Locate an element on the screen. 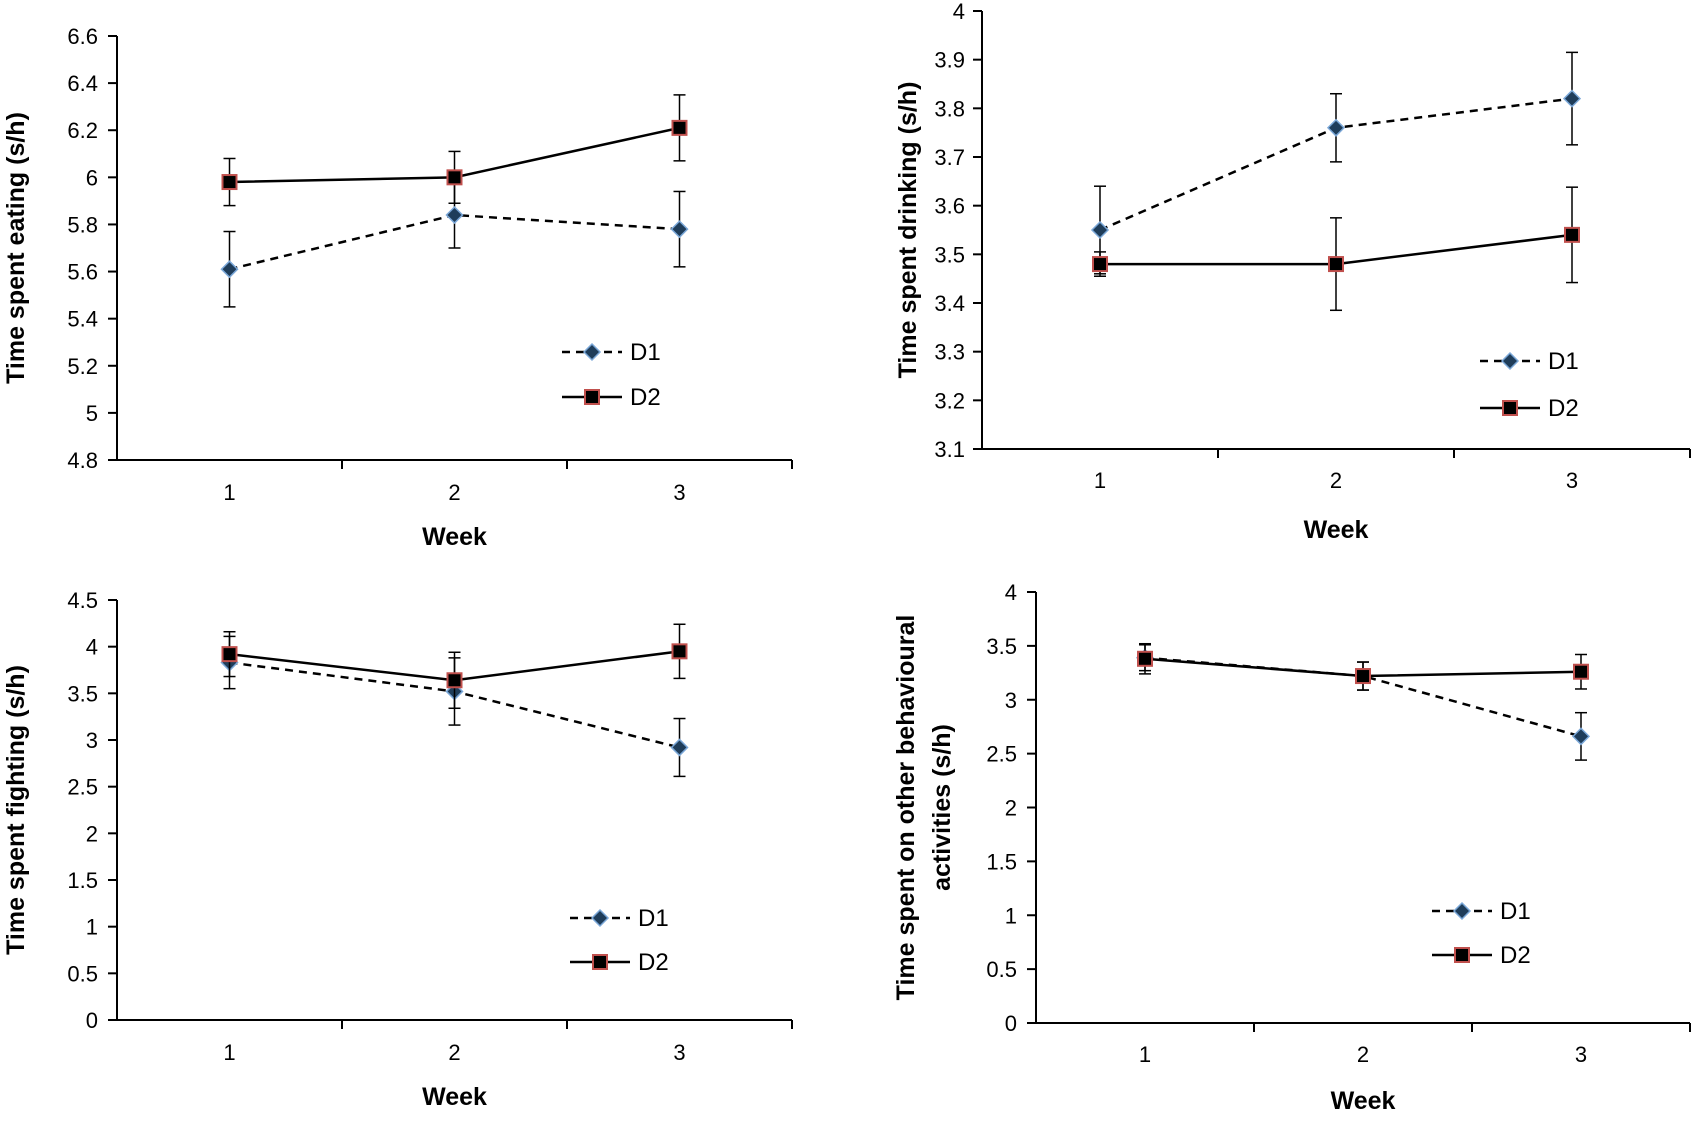  y-tick-label: 6.6 is located at coordinates (82, 36).